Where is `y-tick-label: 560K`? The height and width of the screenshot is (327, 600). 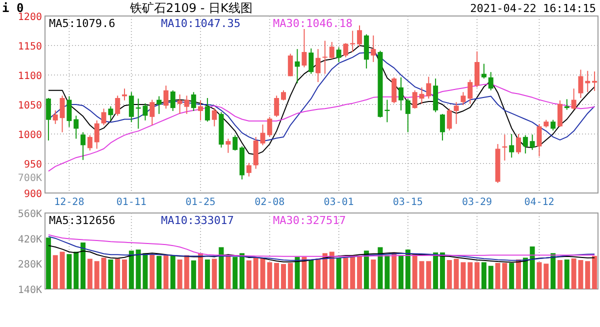 y-tick-label: 560K is located at coordinates (30, 214).